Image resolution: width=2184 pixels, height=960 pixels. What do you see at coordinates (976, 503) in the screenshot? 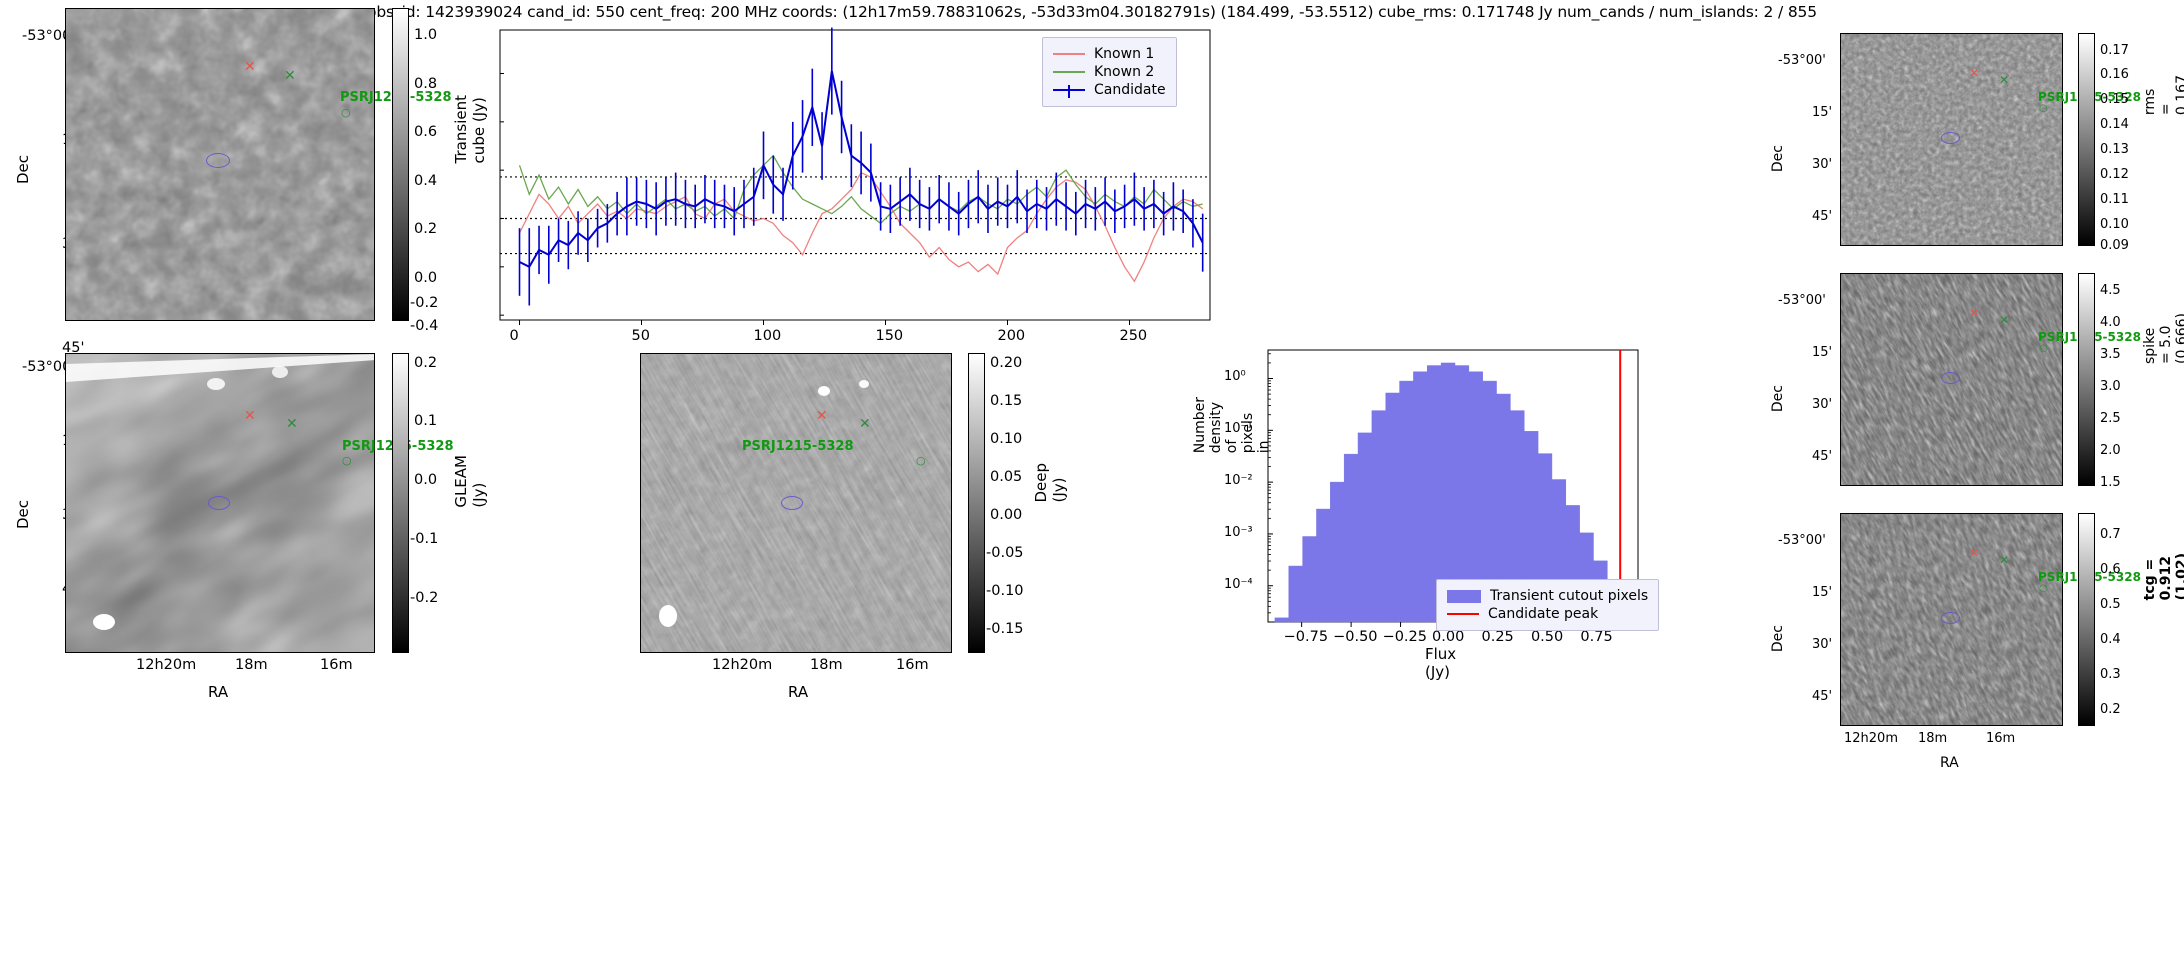
I see `colorbar-deep` at bounding box center [976, 503].